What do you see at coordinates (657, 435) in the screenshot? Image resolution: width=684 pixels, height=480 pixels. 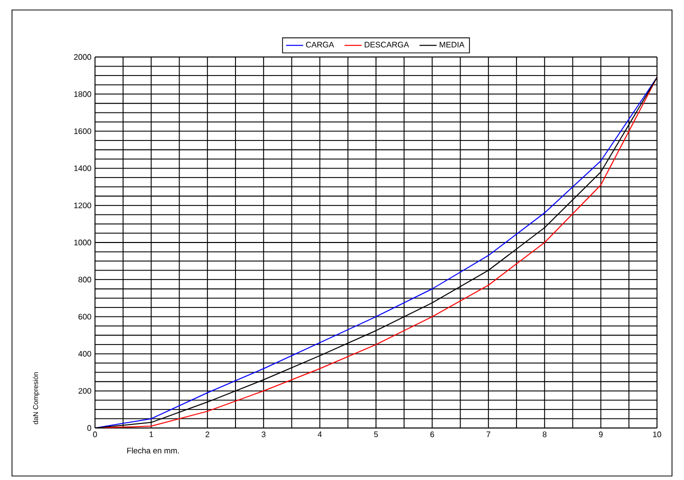 I see `x-tick-label: 10` at bounding box center [657, 435].